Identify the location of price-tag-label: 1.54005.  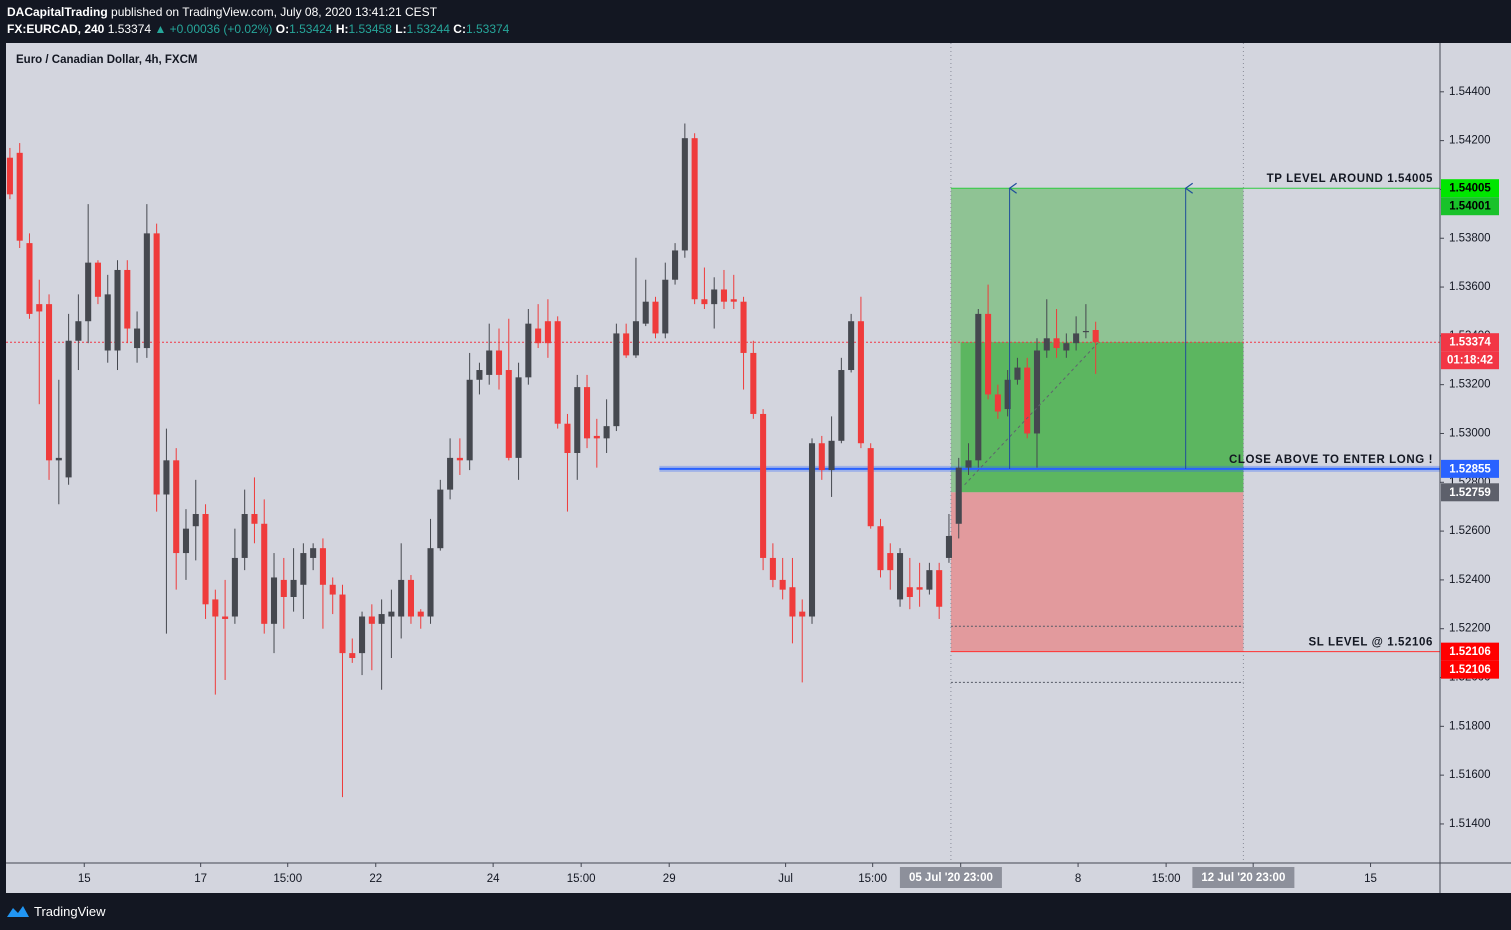
(1470, 189).